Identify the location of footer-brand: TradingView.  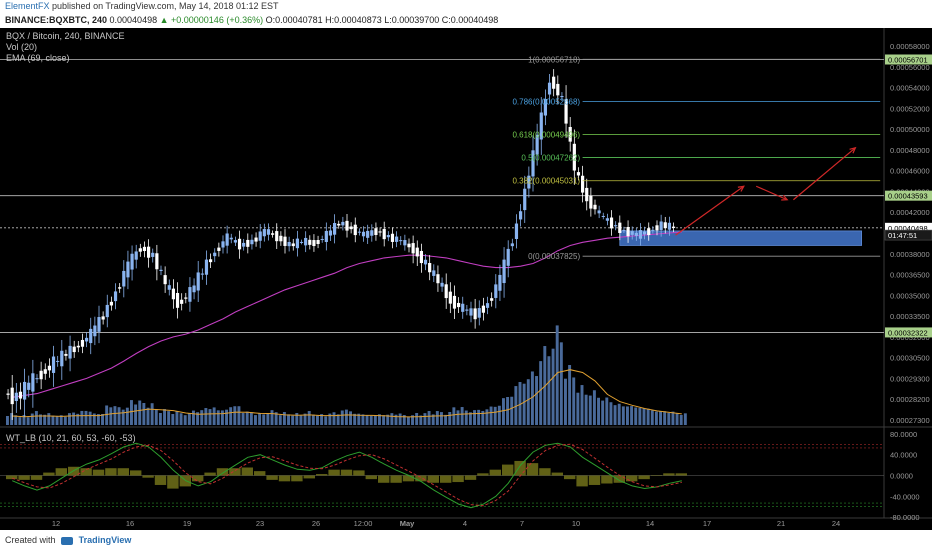
(105, 540).